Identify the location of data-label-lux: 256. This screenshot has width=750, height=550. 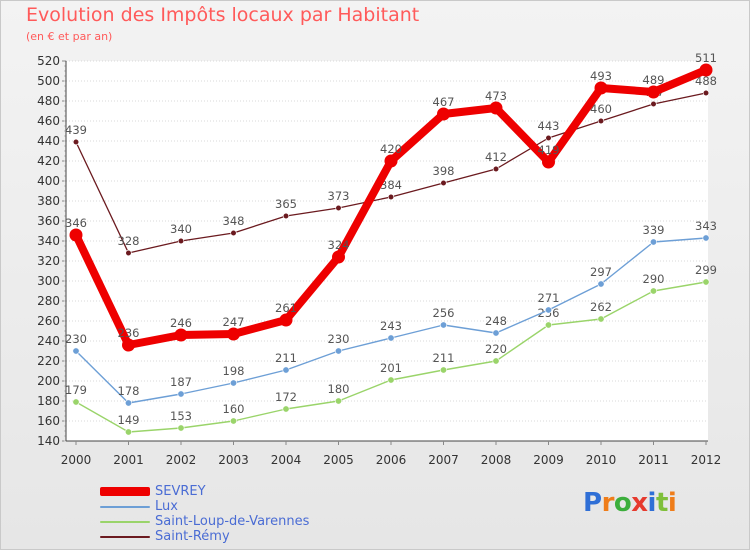
(444, 313).